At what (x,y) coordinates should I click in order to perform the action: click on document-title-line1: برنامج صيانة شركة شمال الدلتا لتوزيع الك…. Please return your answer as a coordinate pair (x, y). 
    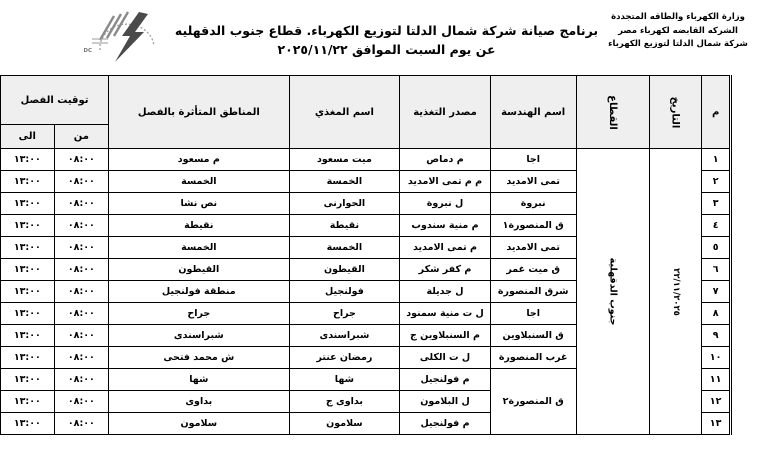
    Looking at the image, I should click on (386, 30).